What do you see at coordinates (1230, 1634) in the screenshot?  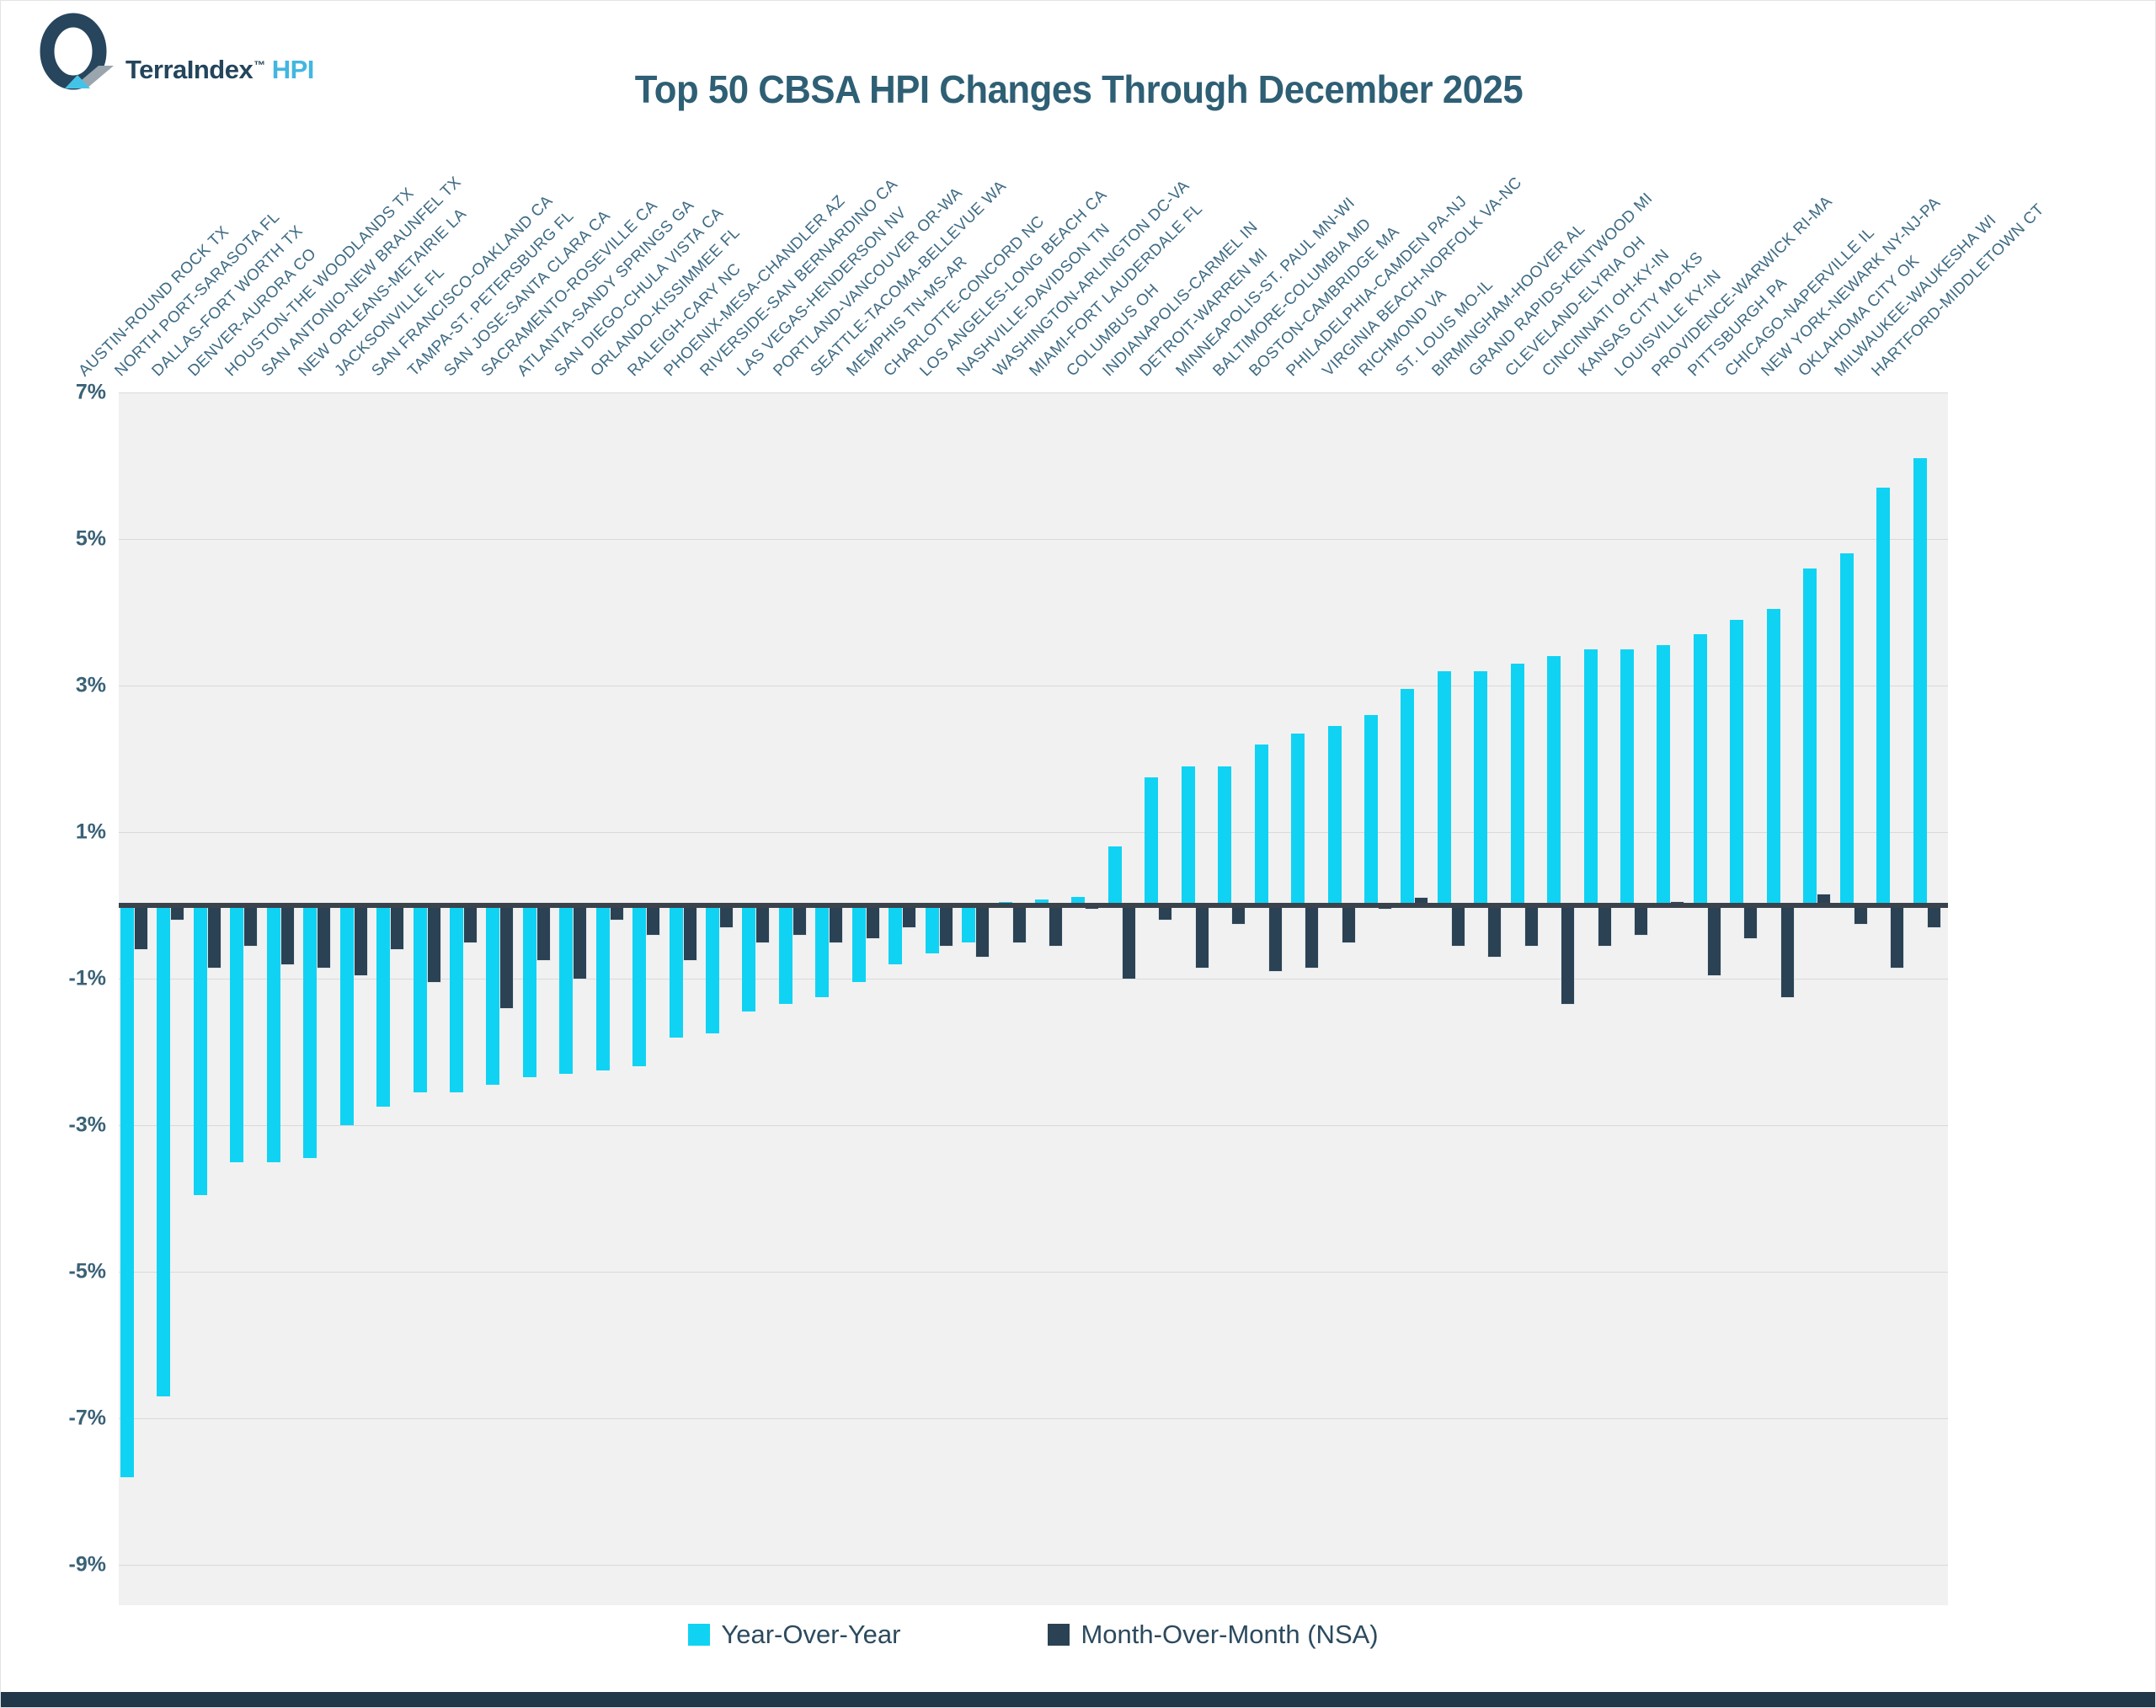 I see `legend-label: Month-Over-Month (NSA)` at bounding box center [1230, 1634].